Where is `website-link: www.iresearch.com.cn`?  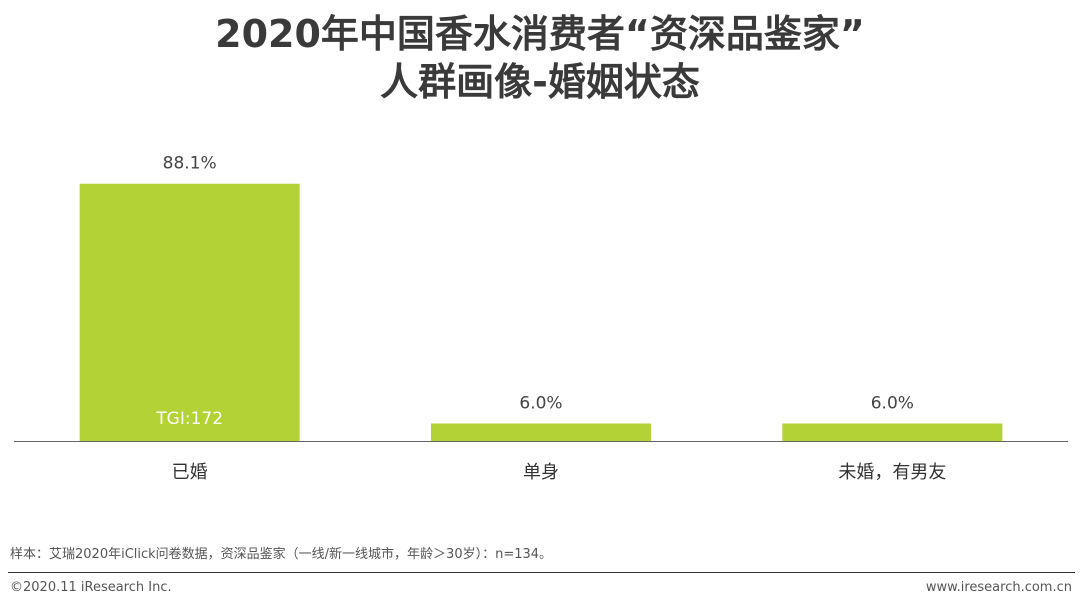
website-link: www.iresearch.com.cn is located at coordinates (998, 587).